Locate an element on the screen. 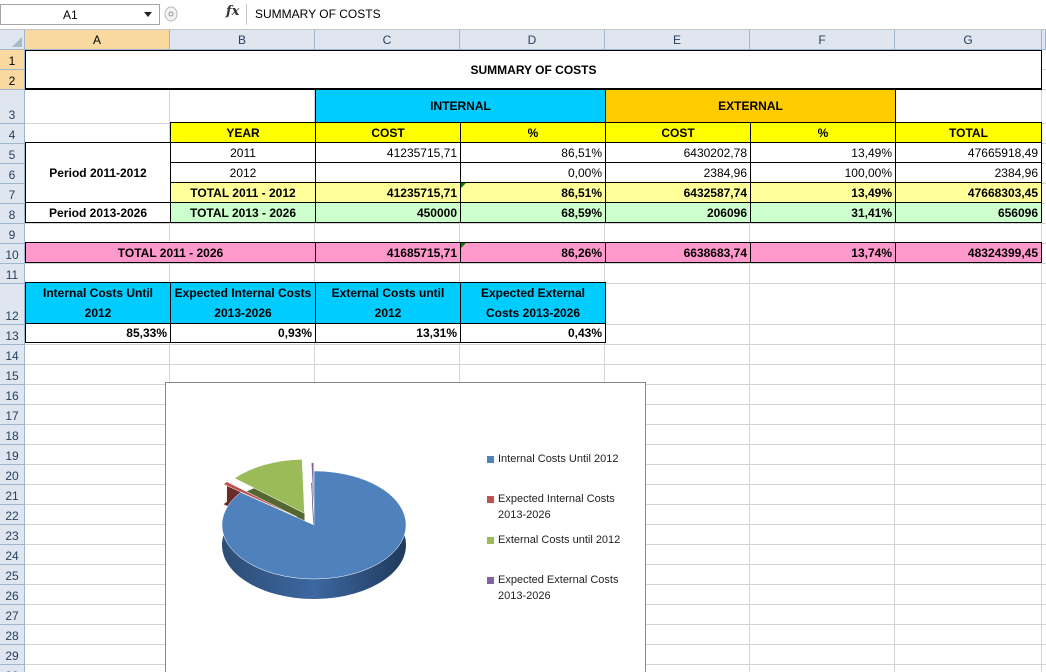  row-header-28: 28 is located at coordinates (12, 635).